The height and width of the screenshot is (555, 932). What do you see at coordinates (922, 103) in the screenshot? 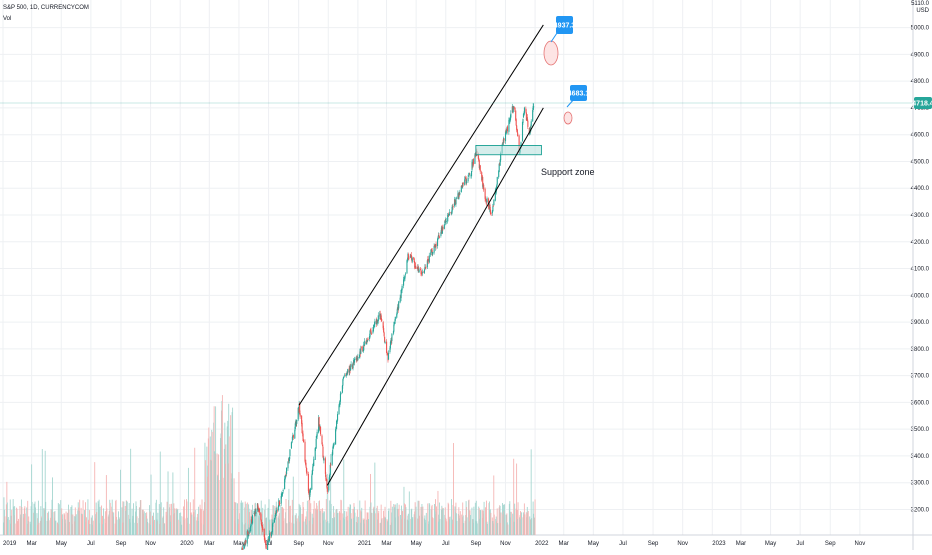
I see `last-price-badge: 4718.4` at bounding box center [922, 103].